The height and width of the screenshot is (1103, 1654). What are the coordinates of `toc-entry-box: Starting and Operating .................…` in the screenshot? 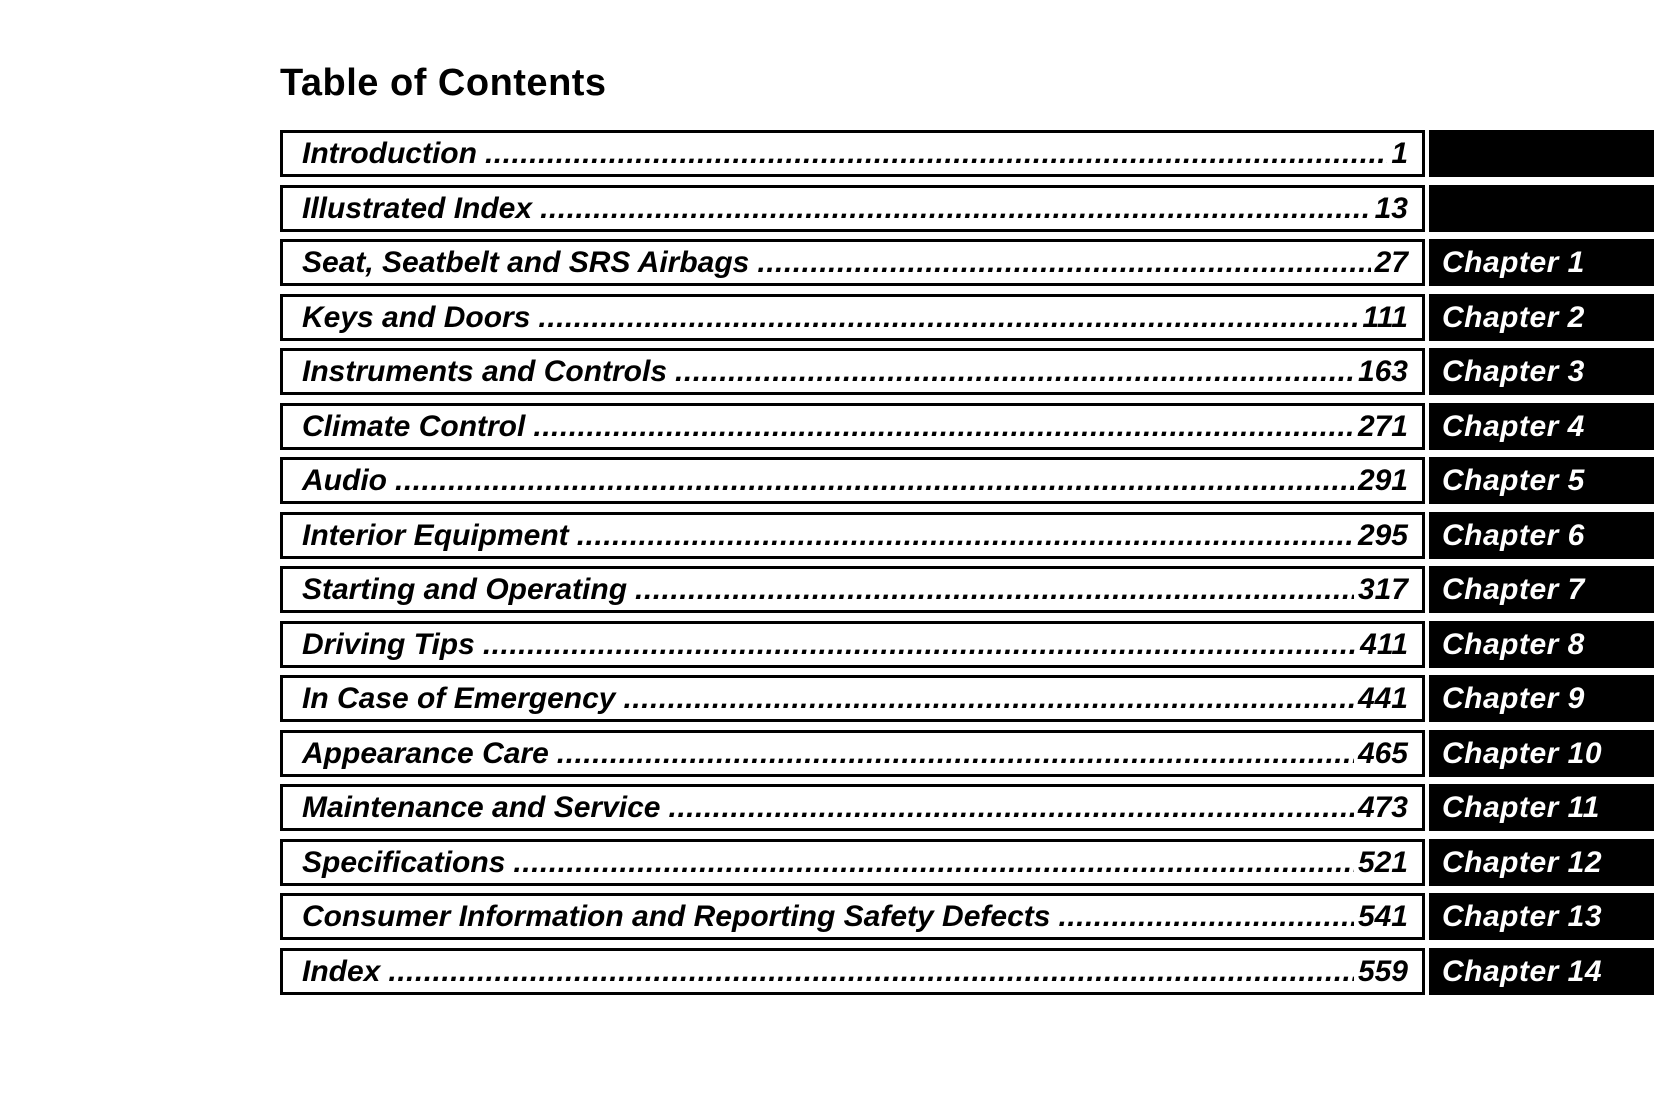 It's located at (852, 589).